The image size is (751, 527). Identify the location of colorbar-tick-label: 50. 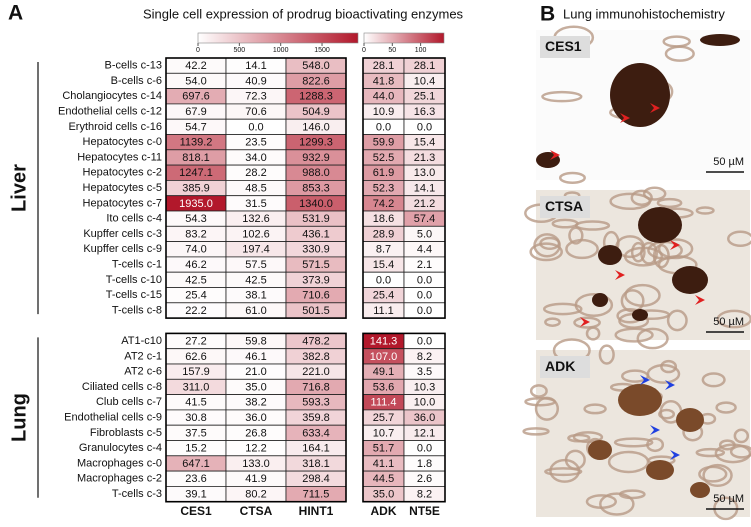
(392, 50).